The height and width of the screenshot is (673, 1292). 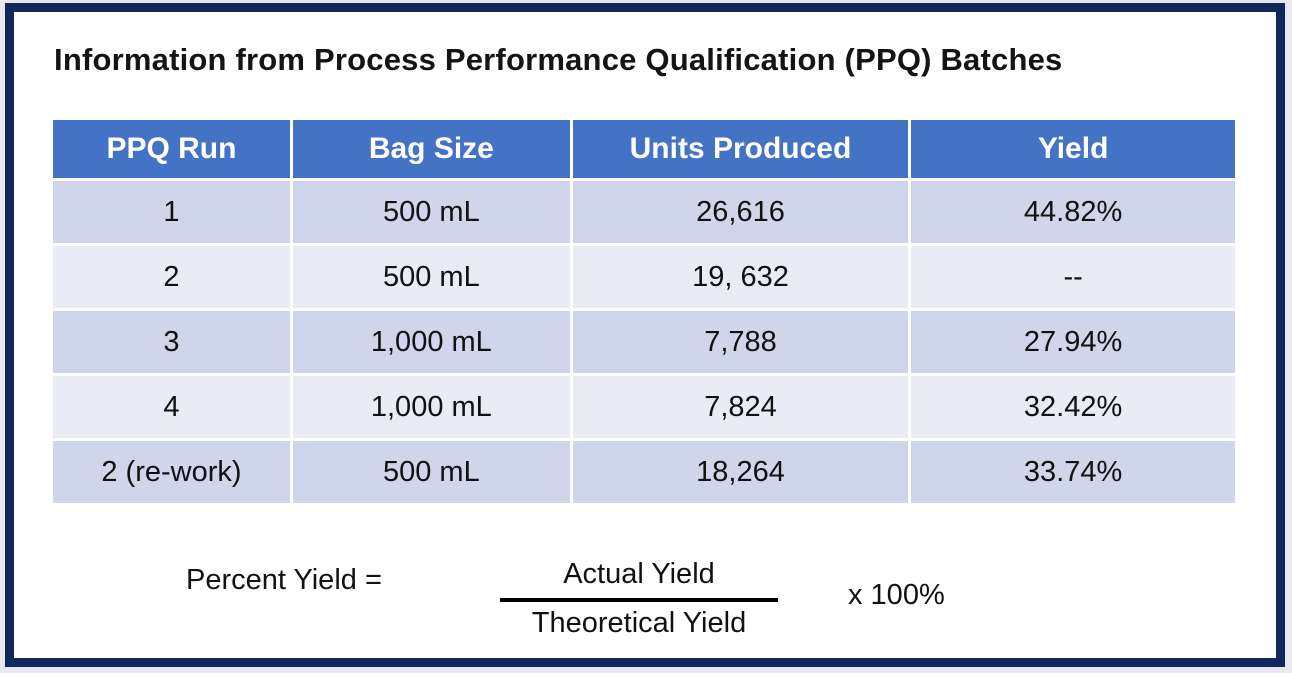 I want to click on table-cell: 44.82%, so click(x=1073, y=212).